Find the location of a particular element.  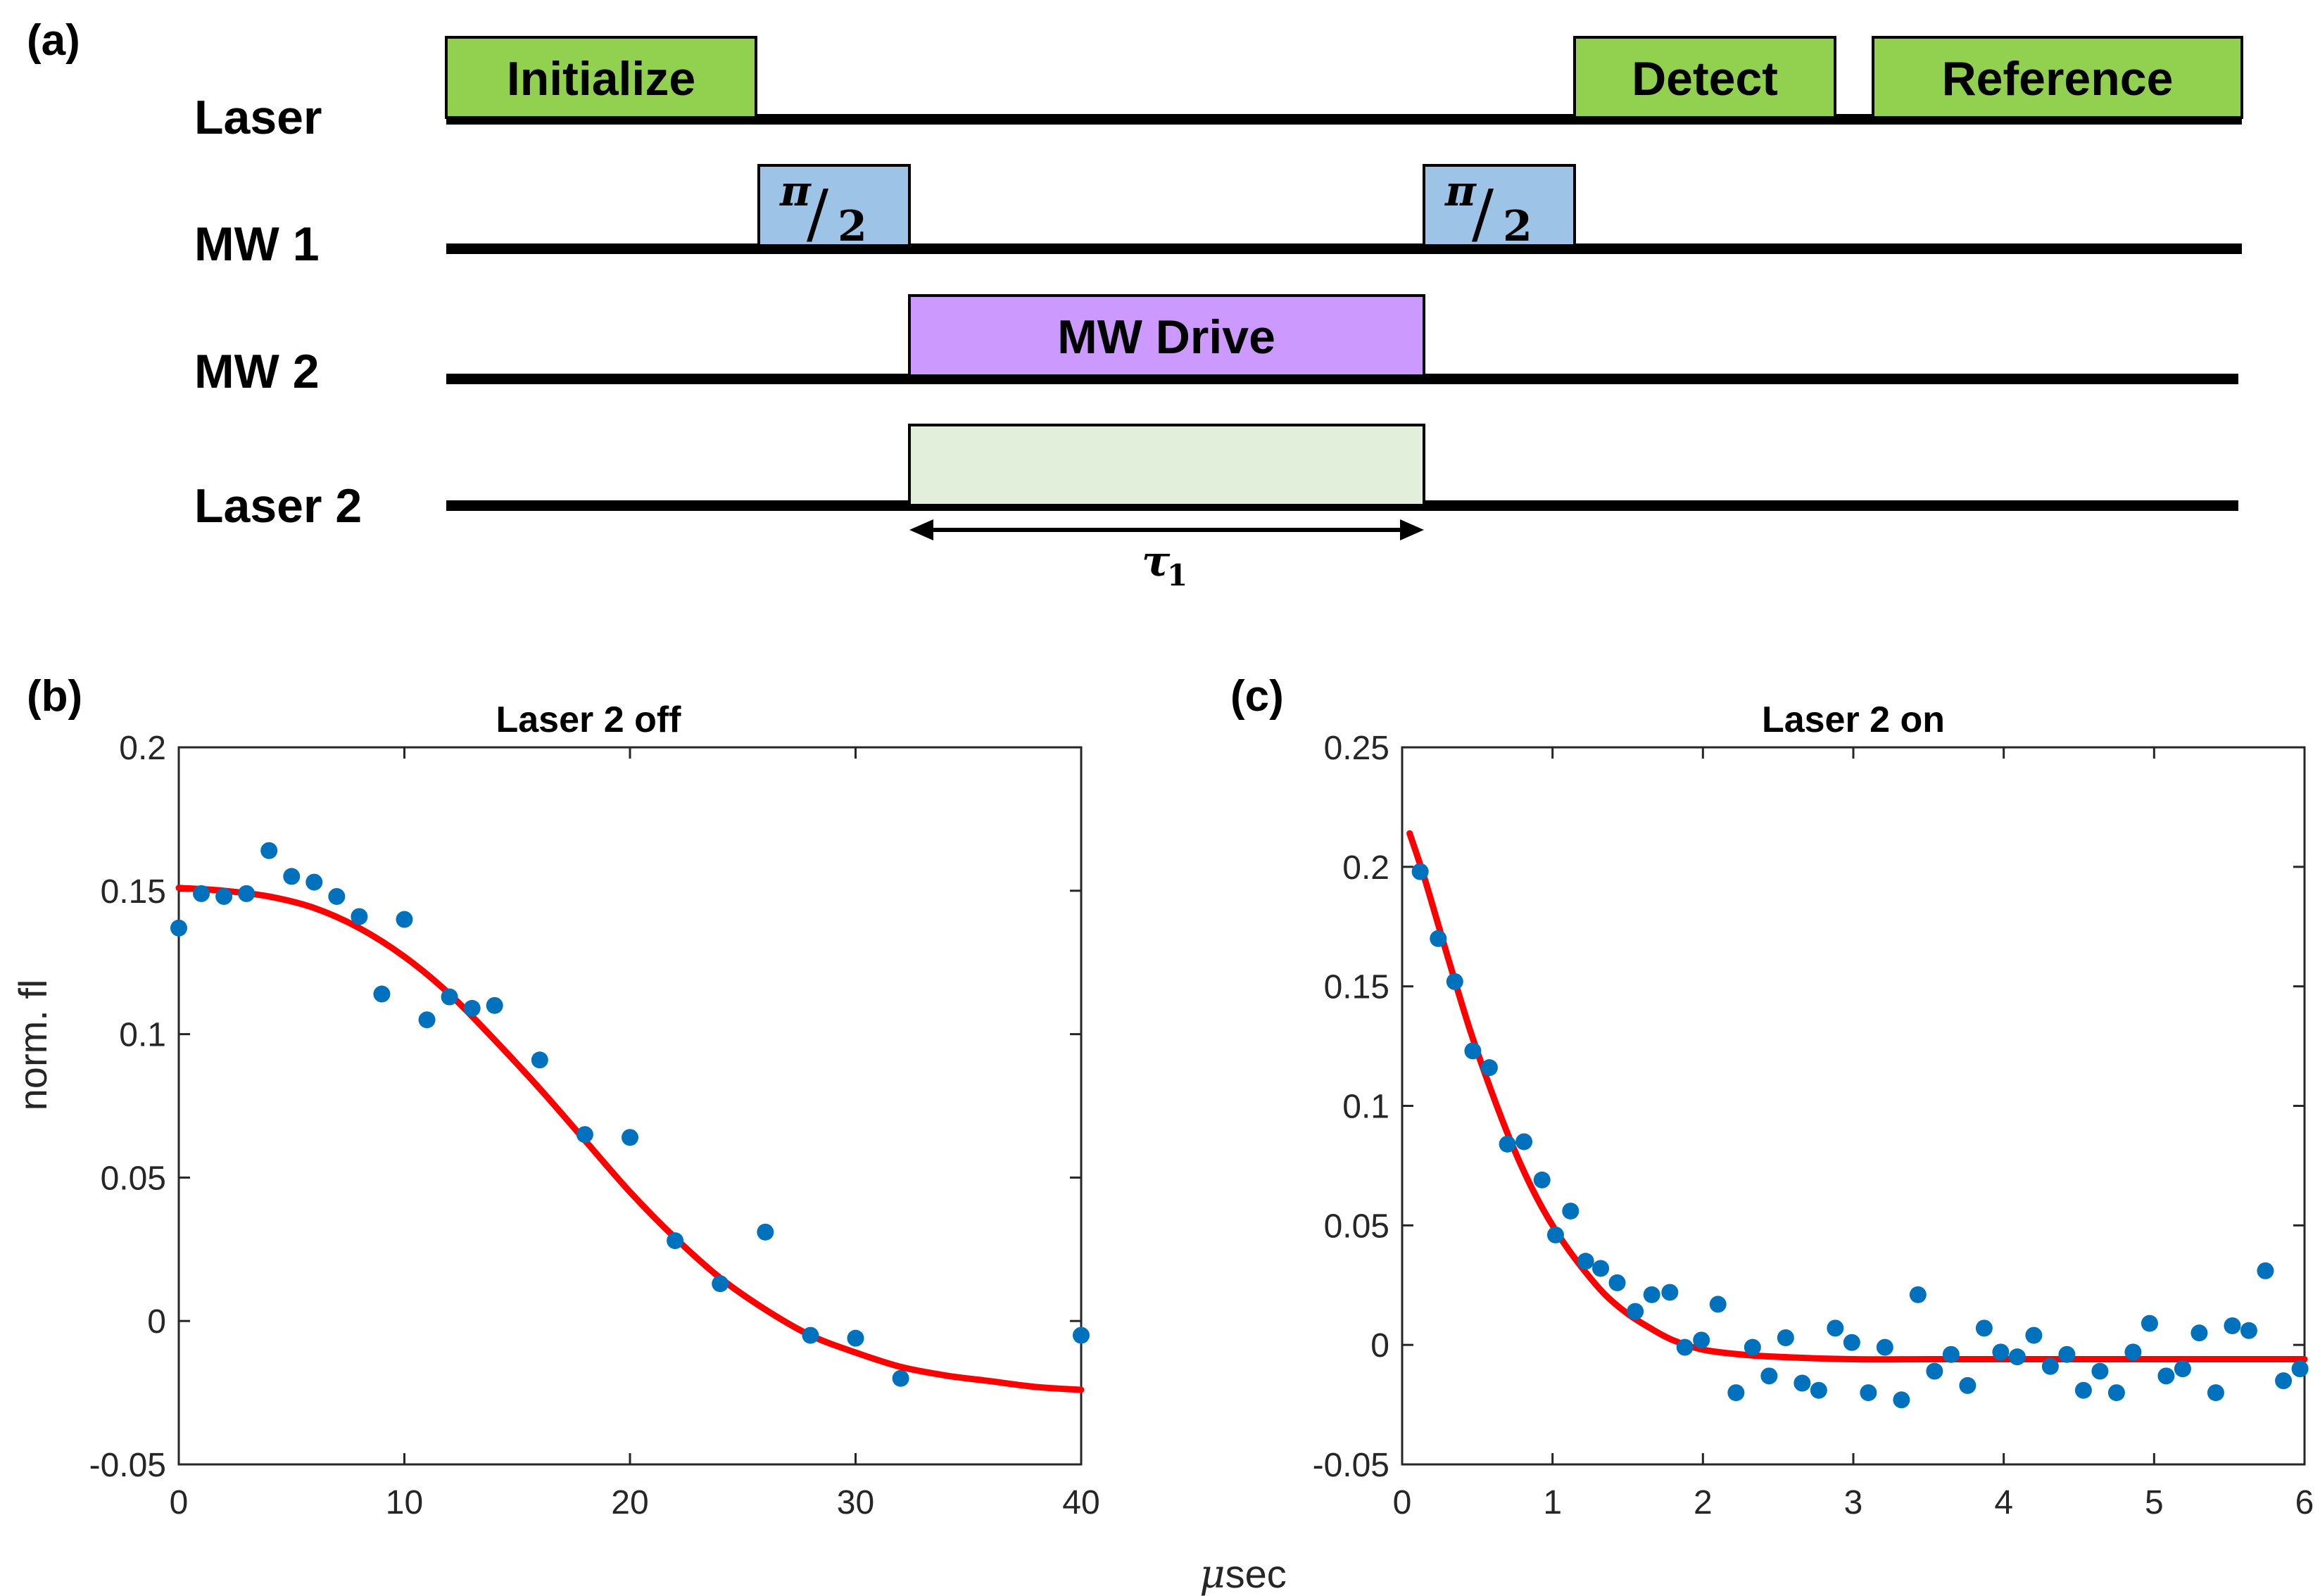

chart-c-ytick-label: 0.15 is located at coordinates (1356, 987).